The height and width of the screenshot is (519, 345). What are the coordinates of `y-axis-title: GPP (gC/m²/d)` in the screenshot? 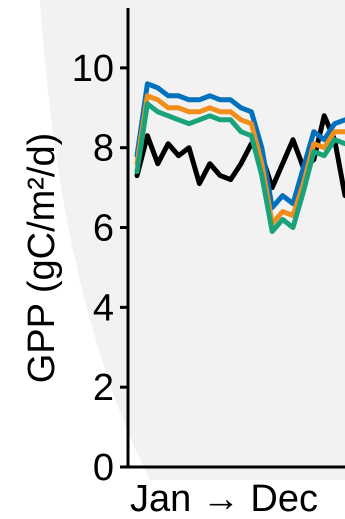 It's located at (42, 258).